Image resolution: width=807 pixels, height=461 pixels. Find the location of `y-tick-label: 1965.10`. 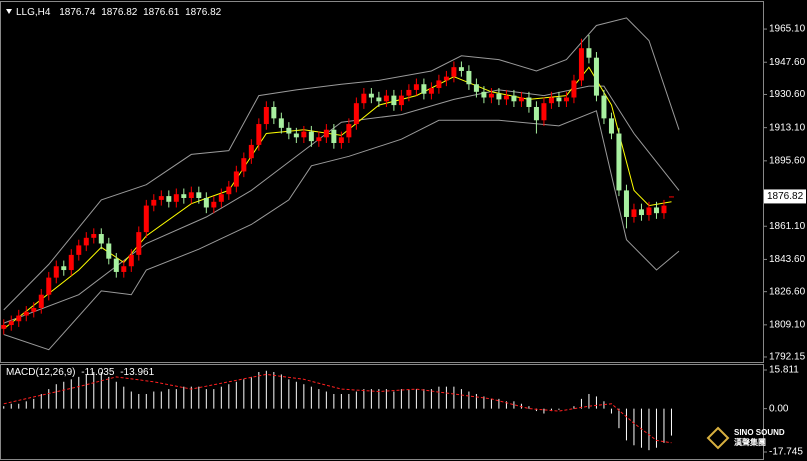

y-tick-label: 1965.10 is located at coordinates (787, 29).